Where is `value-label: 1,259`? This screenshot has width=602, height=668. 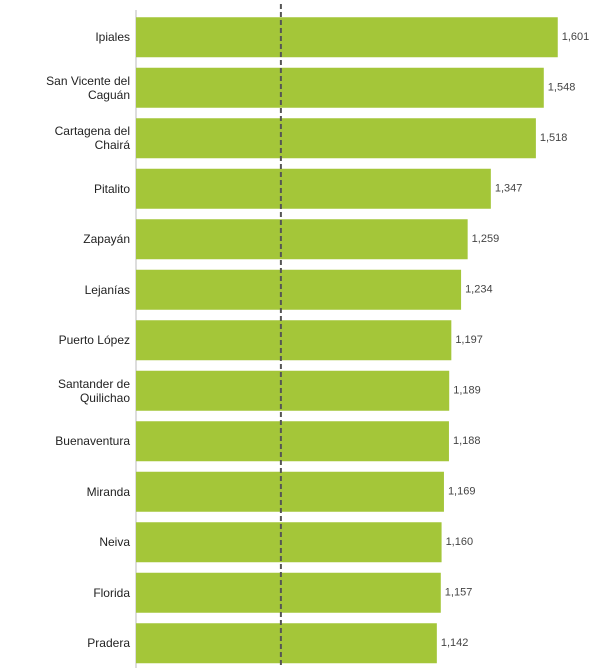
value-label: 1,259 is located at coordinates (486, 239).